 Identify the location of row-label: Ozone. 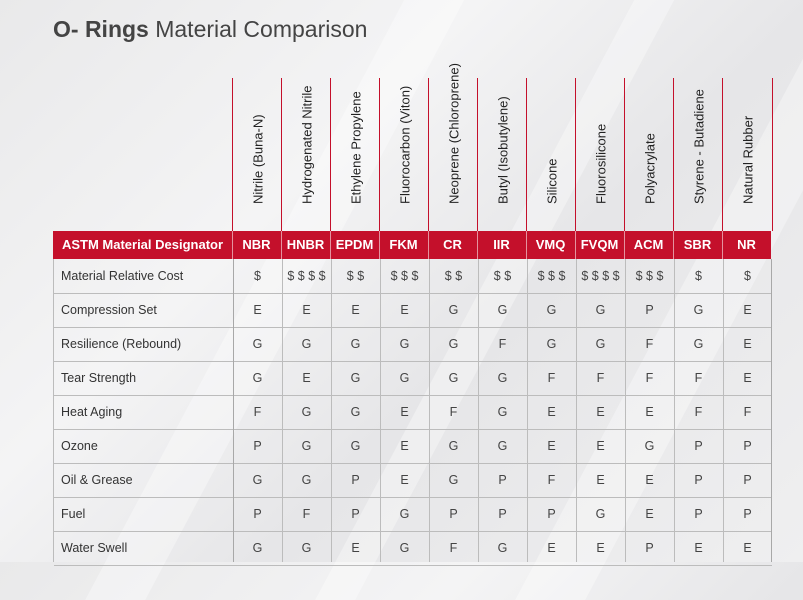
(79, 446).